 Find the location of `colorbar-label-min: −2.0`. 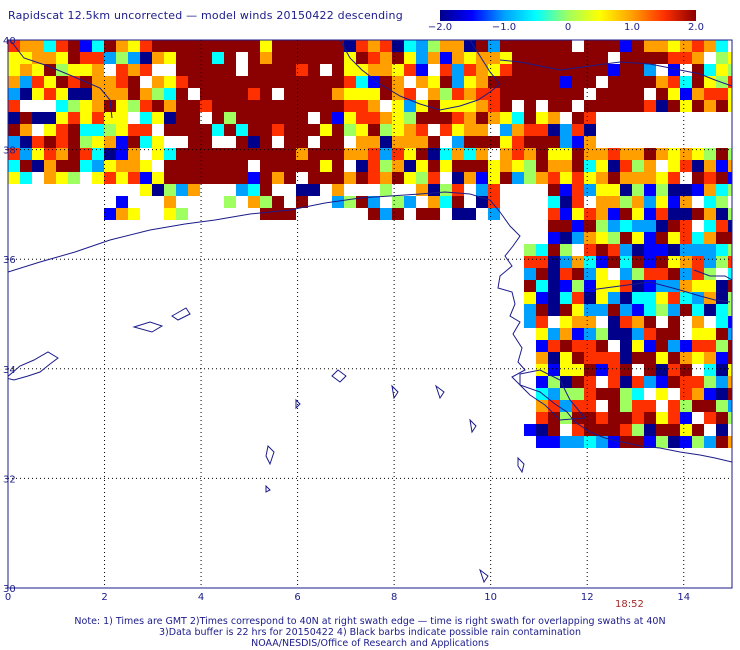

colorbar-label-min: −2.0 is located at coordinates (440, 27).